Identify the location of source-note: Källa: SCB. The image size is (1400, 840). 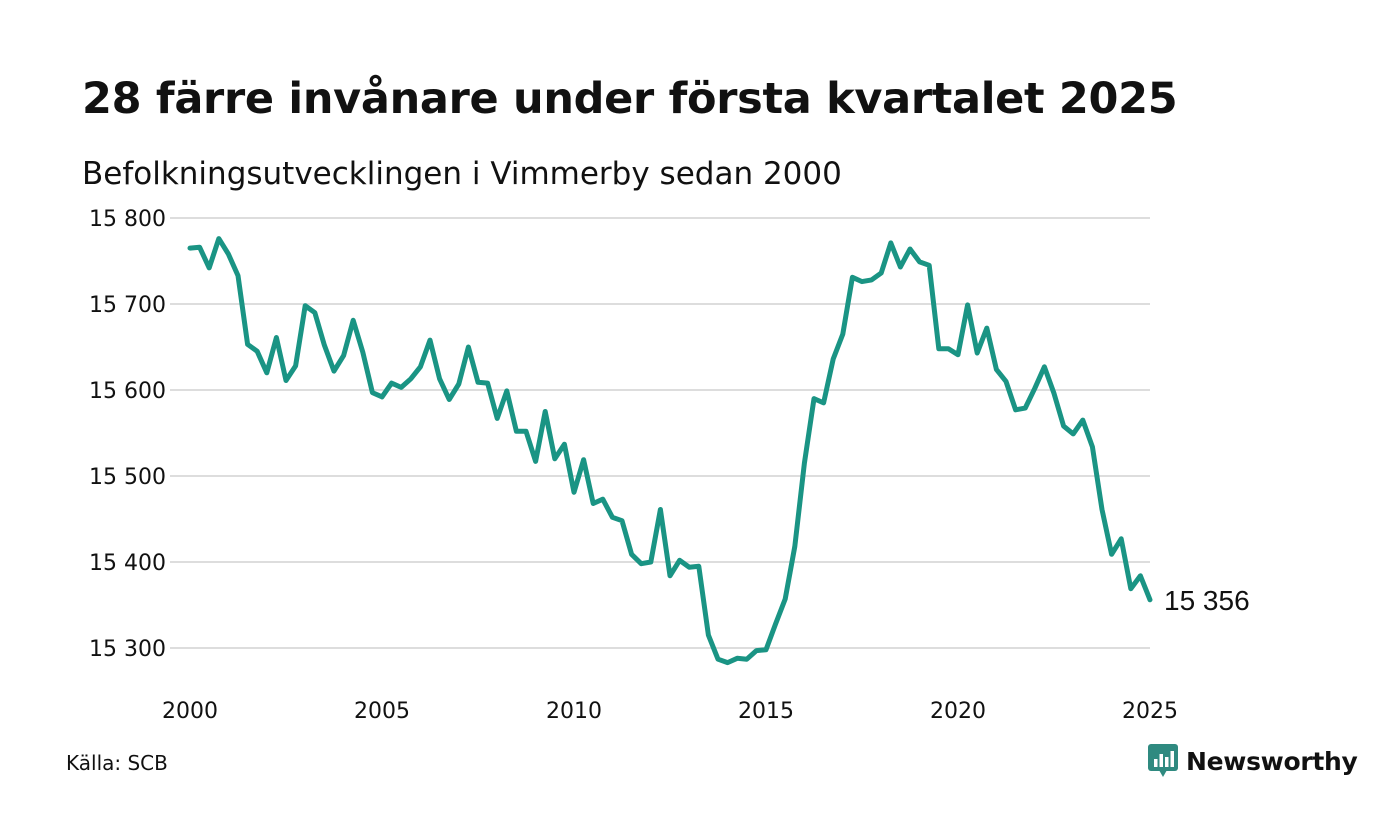
(117, 763).